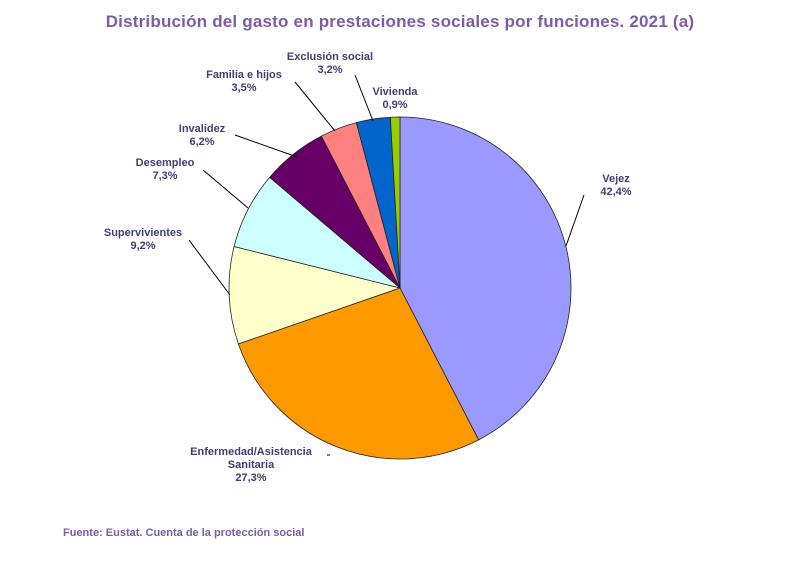 The image size is (800, 563). What do you see at coordinates (330, 63) in the screenshot?
I see `slice-label-6: Exclusión social 3,2%` at bounding box center [330, 63].